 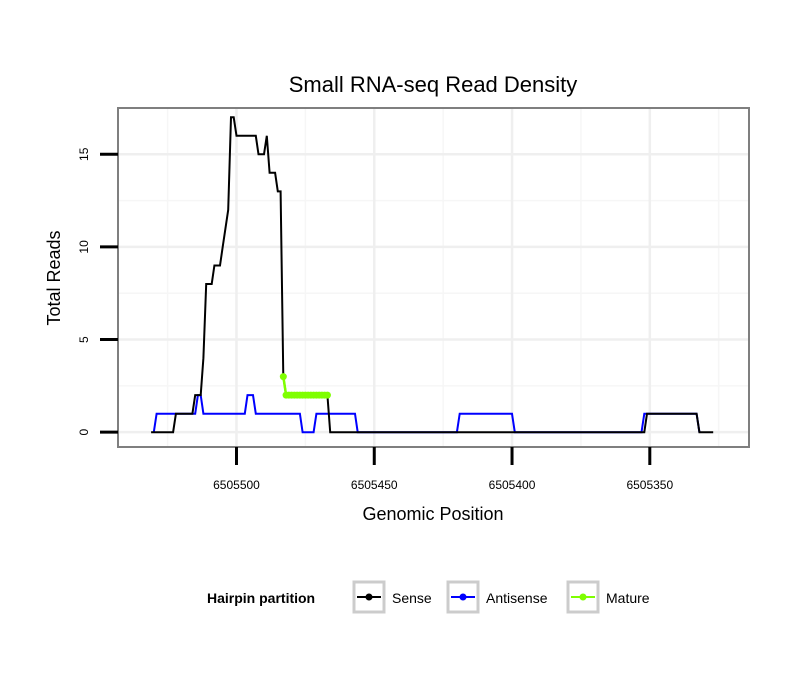 I want to click on x-tick-label-1: 6505450, so click(x=374, y=485).